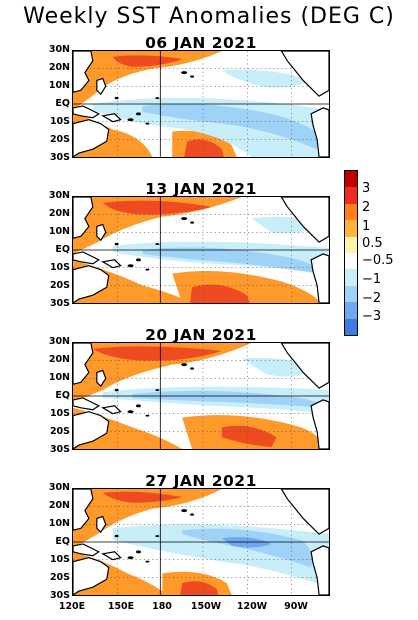  Describe the element at coordinates (366, 207) in the screenshot. I see `colorbar-label: 2` at that location.